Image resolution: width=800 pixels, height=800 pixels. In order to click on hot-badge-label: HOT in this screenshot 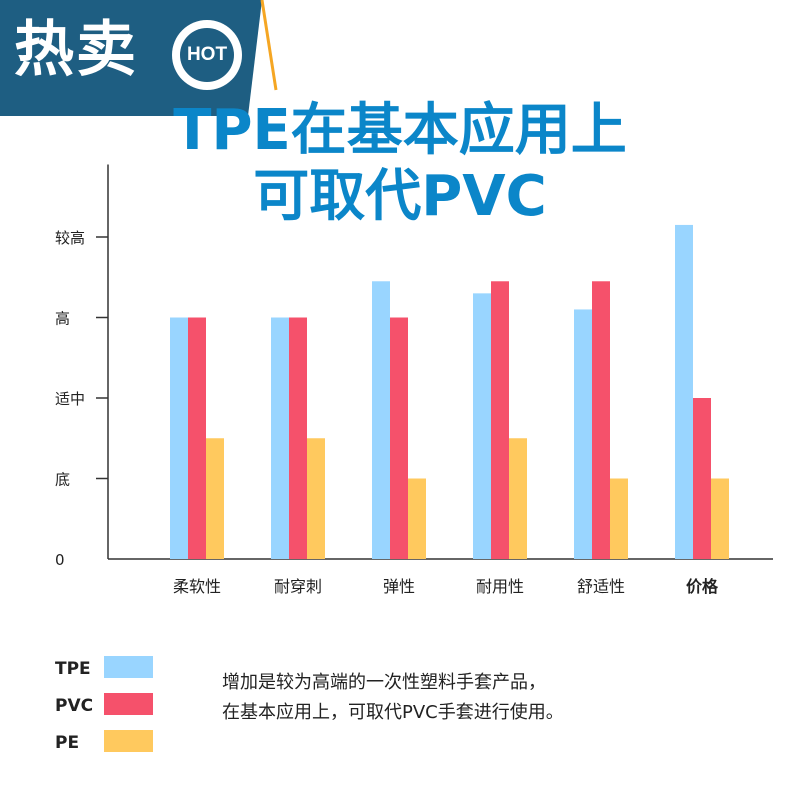, I will do `click(207, 55)`.